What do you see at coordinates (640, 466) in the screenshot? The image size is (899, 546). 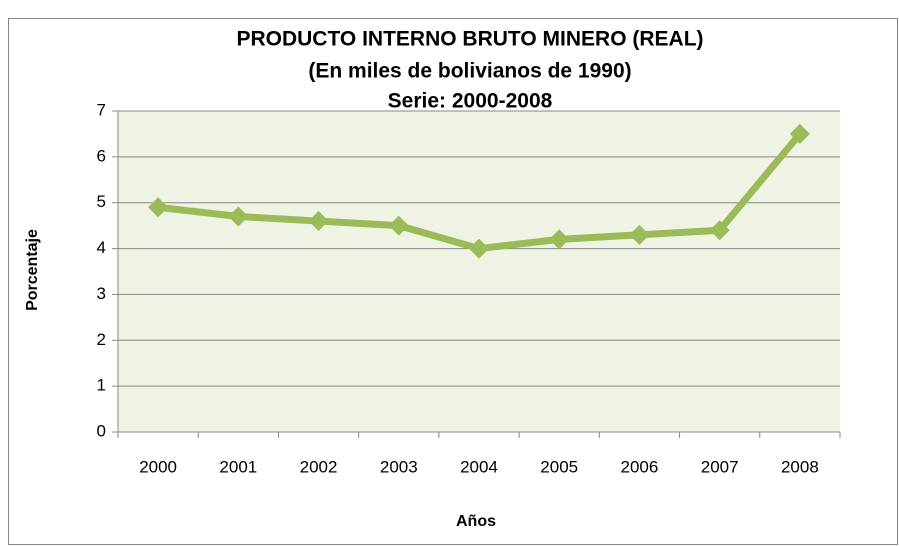 I see `x-tick-label: 2006` at bounding box center [640, 466].